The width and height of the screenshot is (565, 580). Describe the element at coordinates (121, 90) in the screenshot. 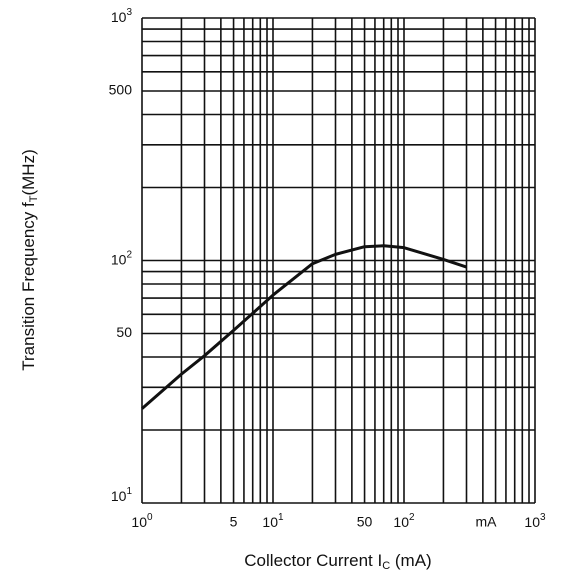

I see `y-tick-label: 500` at that location.